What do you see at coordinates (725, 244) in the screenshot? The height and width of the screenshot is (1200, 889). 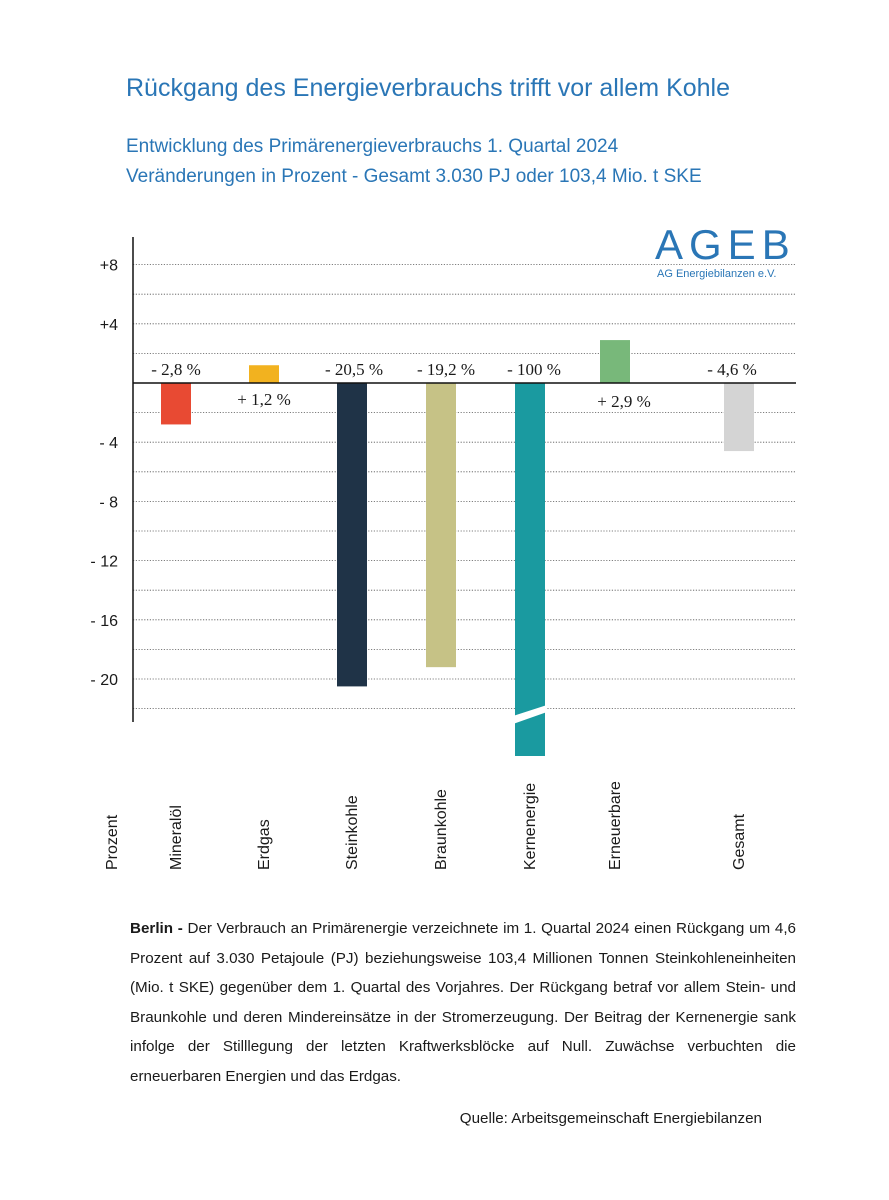 I see `ageb-logo: AGEB` at bounding box center [725, 244].